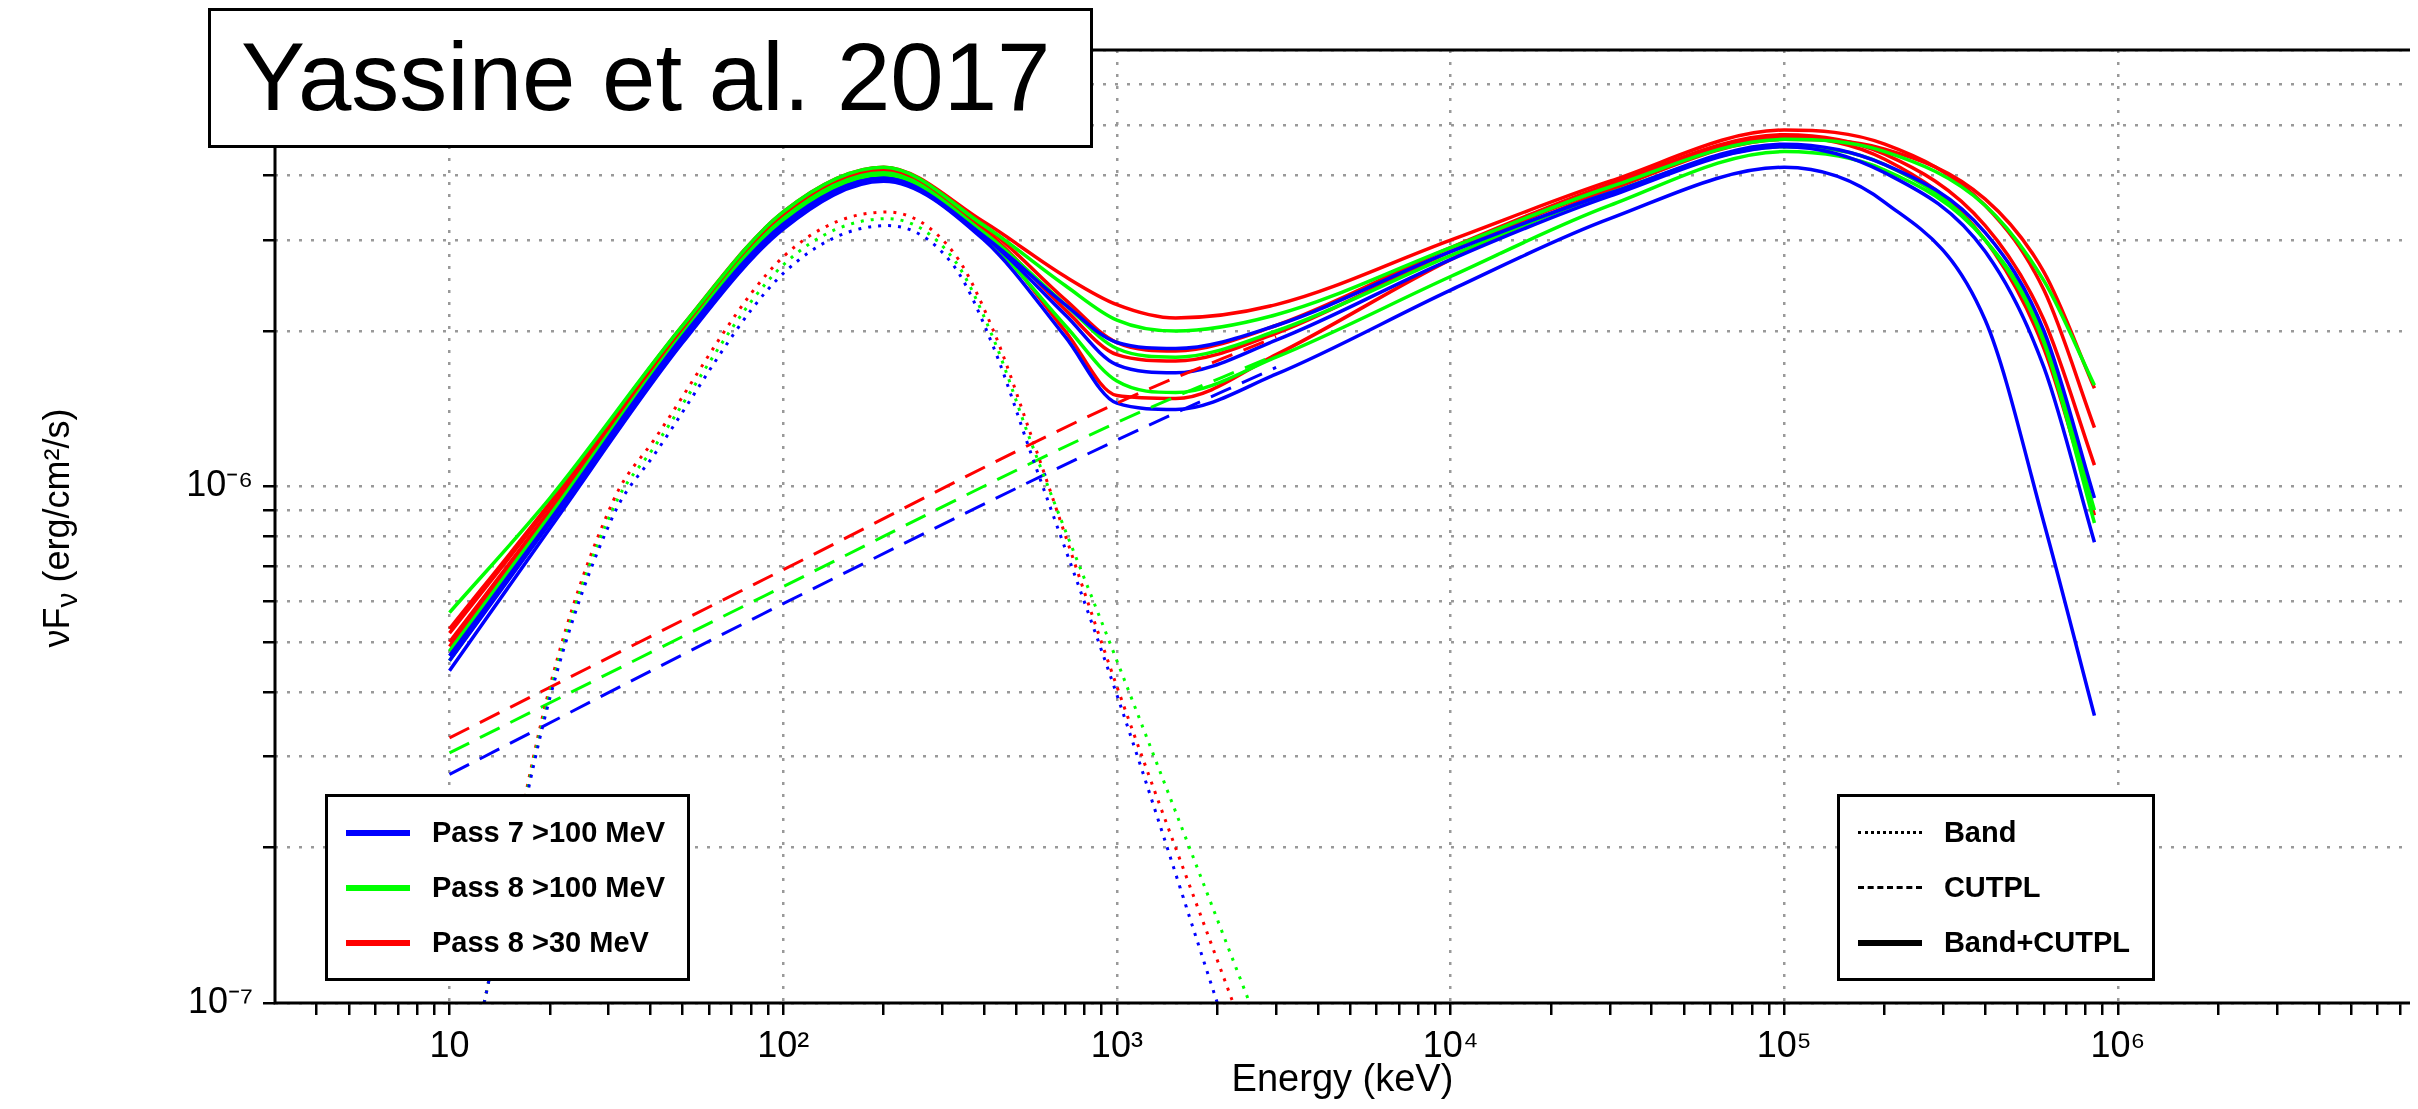  Describe the element at coordinates (783, 1044) in the screenshot. I see `x-tick-label: 10²` at that location.